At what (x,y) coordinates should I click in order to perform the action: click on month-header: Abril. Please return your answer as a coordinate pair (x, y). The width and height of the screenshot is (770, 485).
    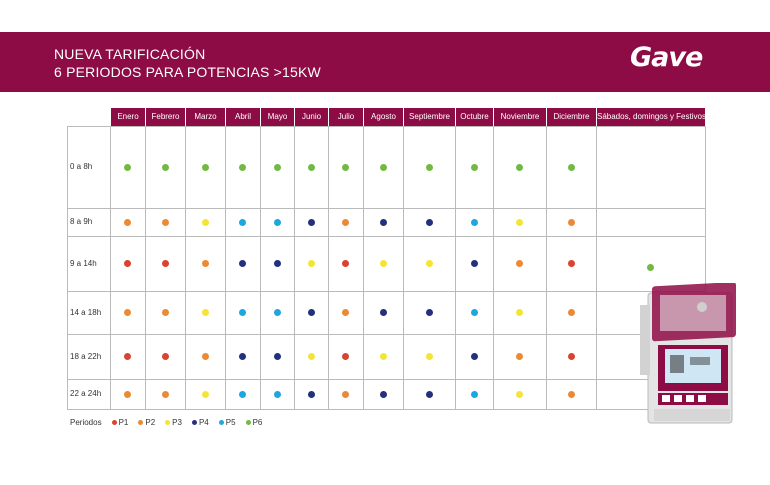
    Looking at the image, I should click on (243, 117).